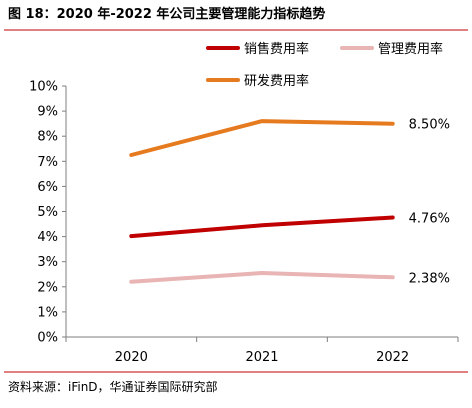  What do you see at coordinates (47, 187) in the screenshot?
I see `y-tick-label: 6%` at bounding box center [47, 187].